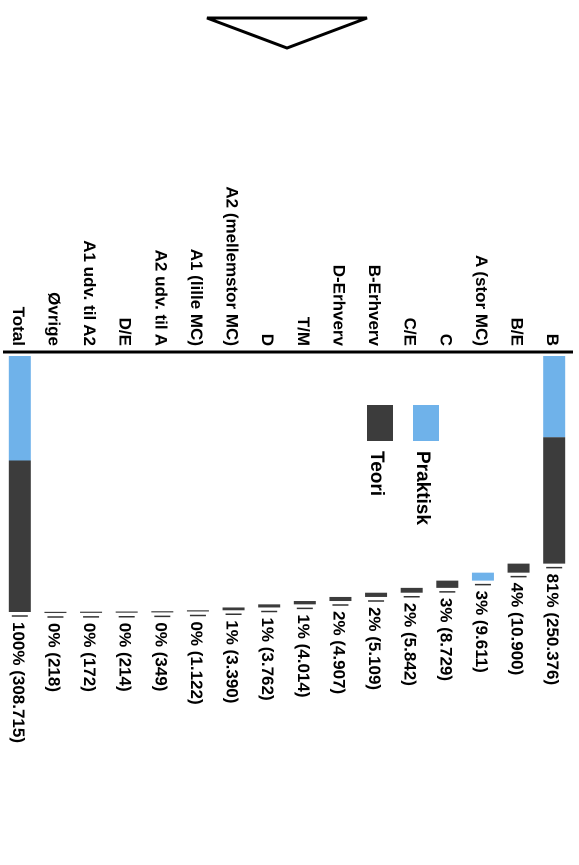 Image resolution: width=579 pixels, height=865 pixels. Describe the element at coordinates (374, 306) in the screenshot. I see `category-label: B-Erhverv` at that location.